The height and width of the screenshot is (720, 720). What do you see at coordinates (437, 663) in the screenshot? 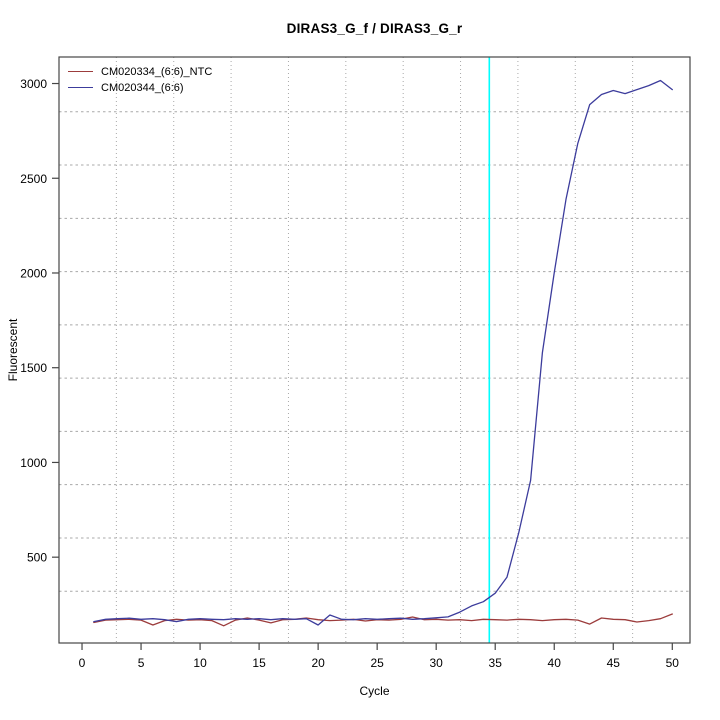
I see `x-tick-label: 30` at bounding box center [437, 663].